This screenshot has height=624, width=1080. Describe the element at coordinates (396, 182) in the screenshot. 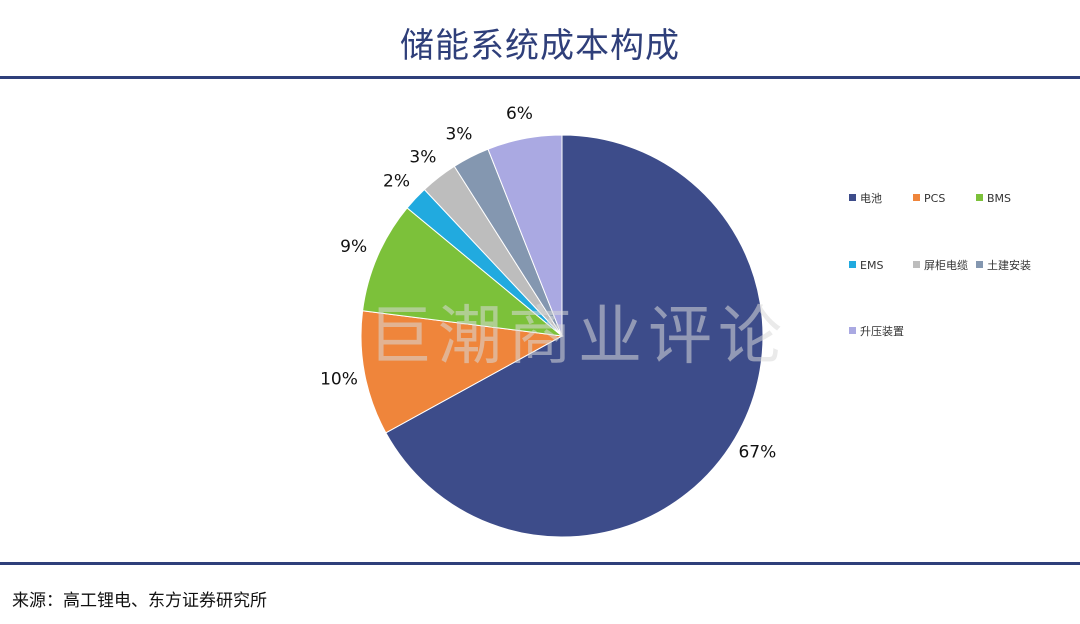

I see `data-label-3: 2%` at that location.